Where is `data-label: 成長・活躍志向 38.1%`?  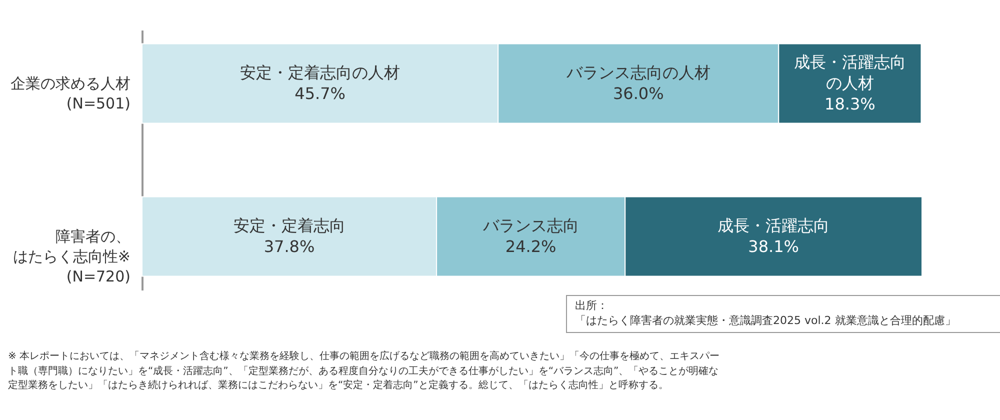 data-label: 成長・活躍志向 38.1% is located at coordinates (774, 236).